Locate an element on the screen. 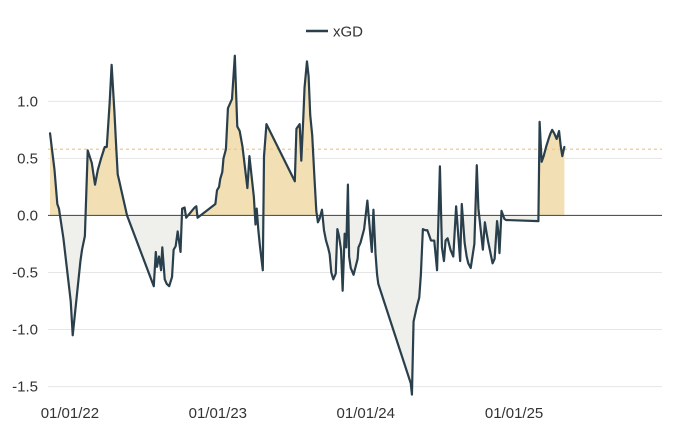  y-tick-label: -0.5 is located at coordinates (25, 272).